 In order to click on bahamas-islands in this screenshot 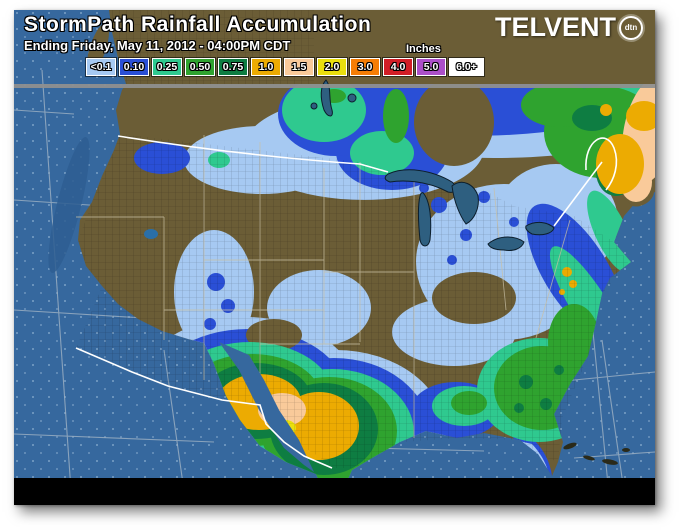, I will do `click(596, 453)`.